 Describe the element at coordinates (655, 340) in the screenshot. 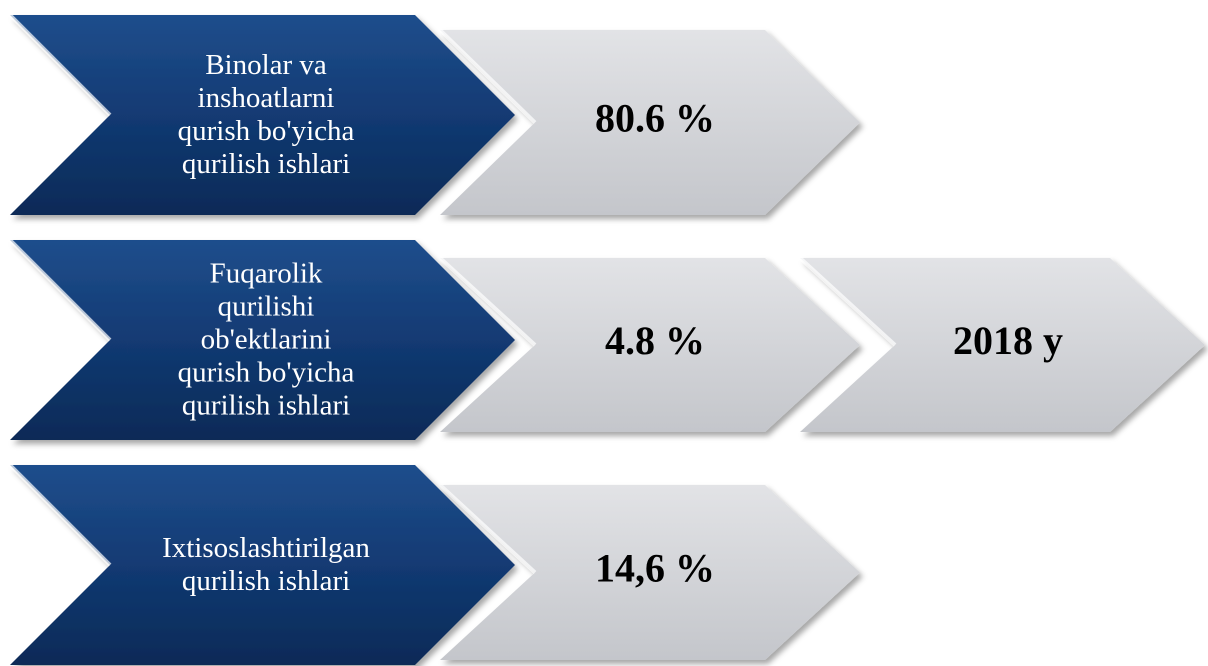

I see `value-text: 4.8 %` at that location.